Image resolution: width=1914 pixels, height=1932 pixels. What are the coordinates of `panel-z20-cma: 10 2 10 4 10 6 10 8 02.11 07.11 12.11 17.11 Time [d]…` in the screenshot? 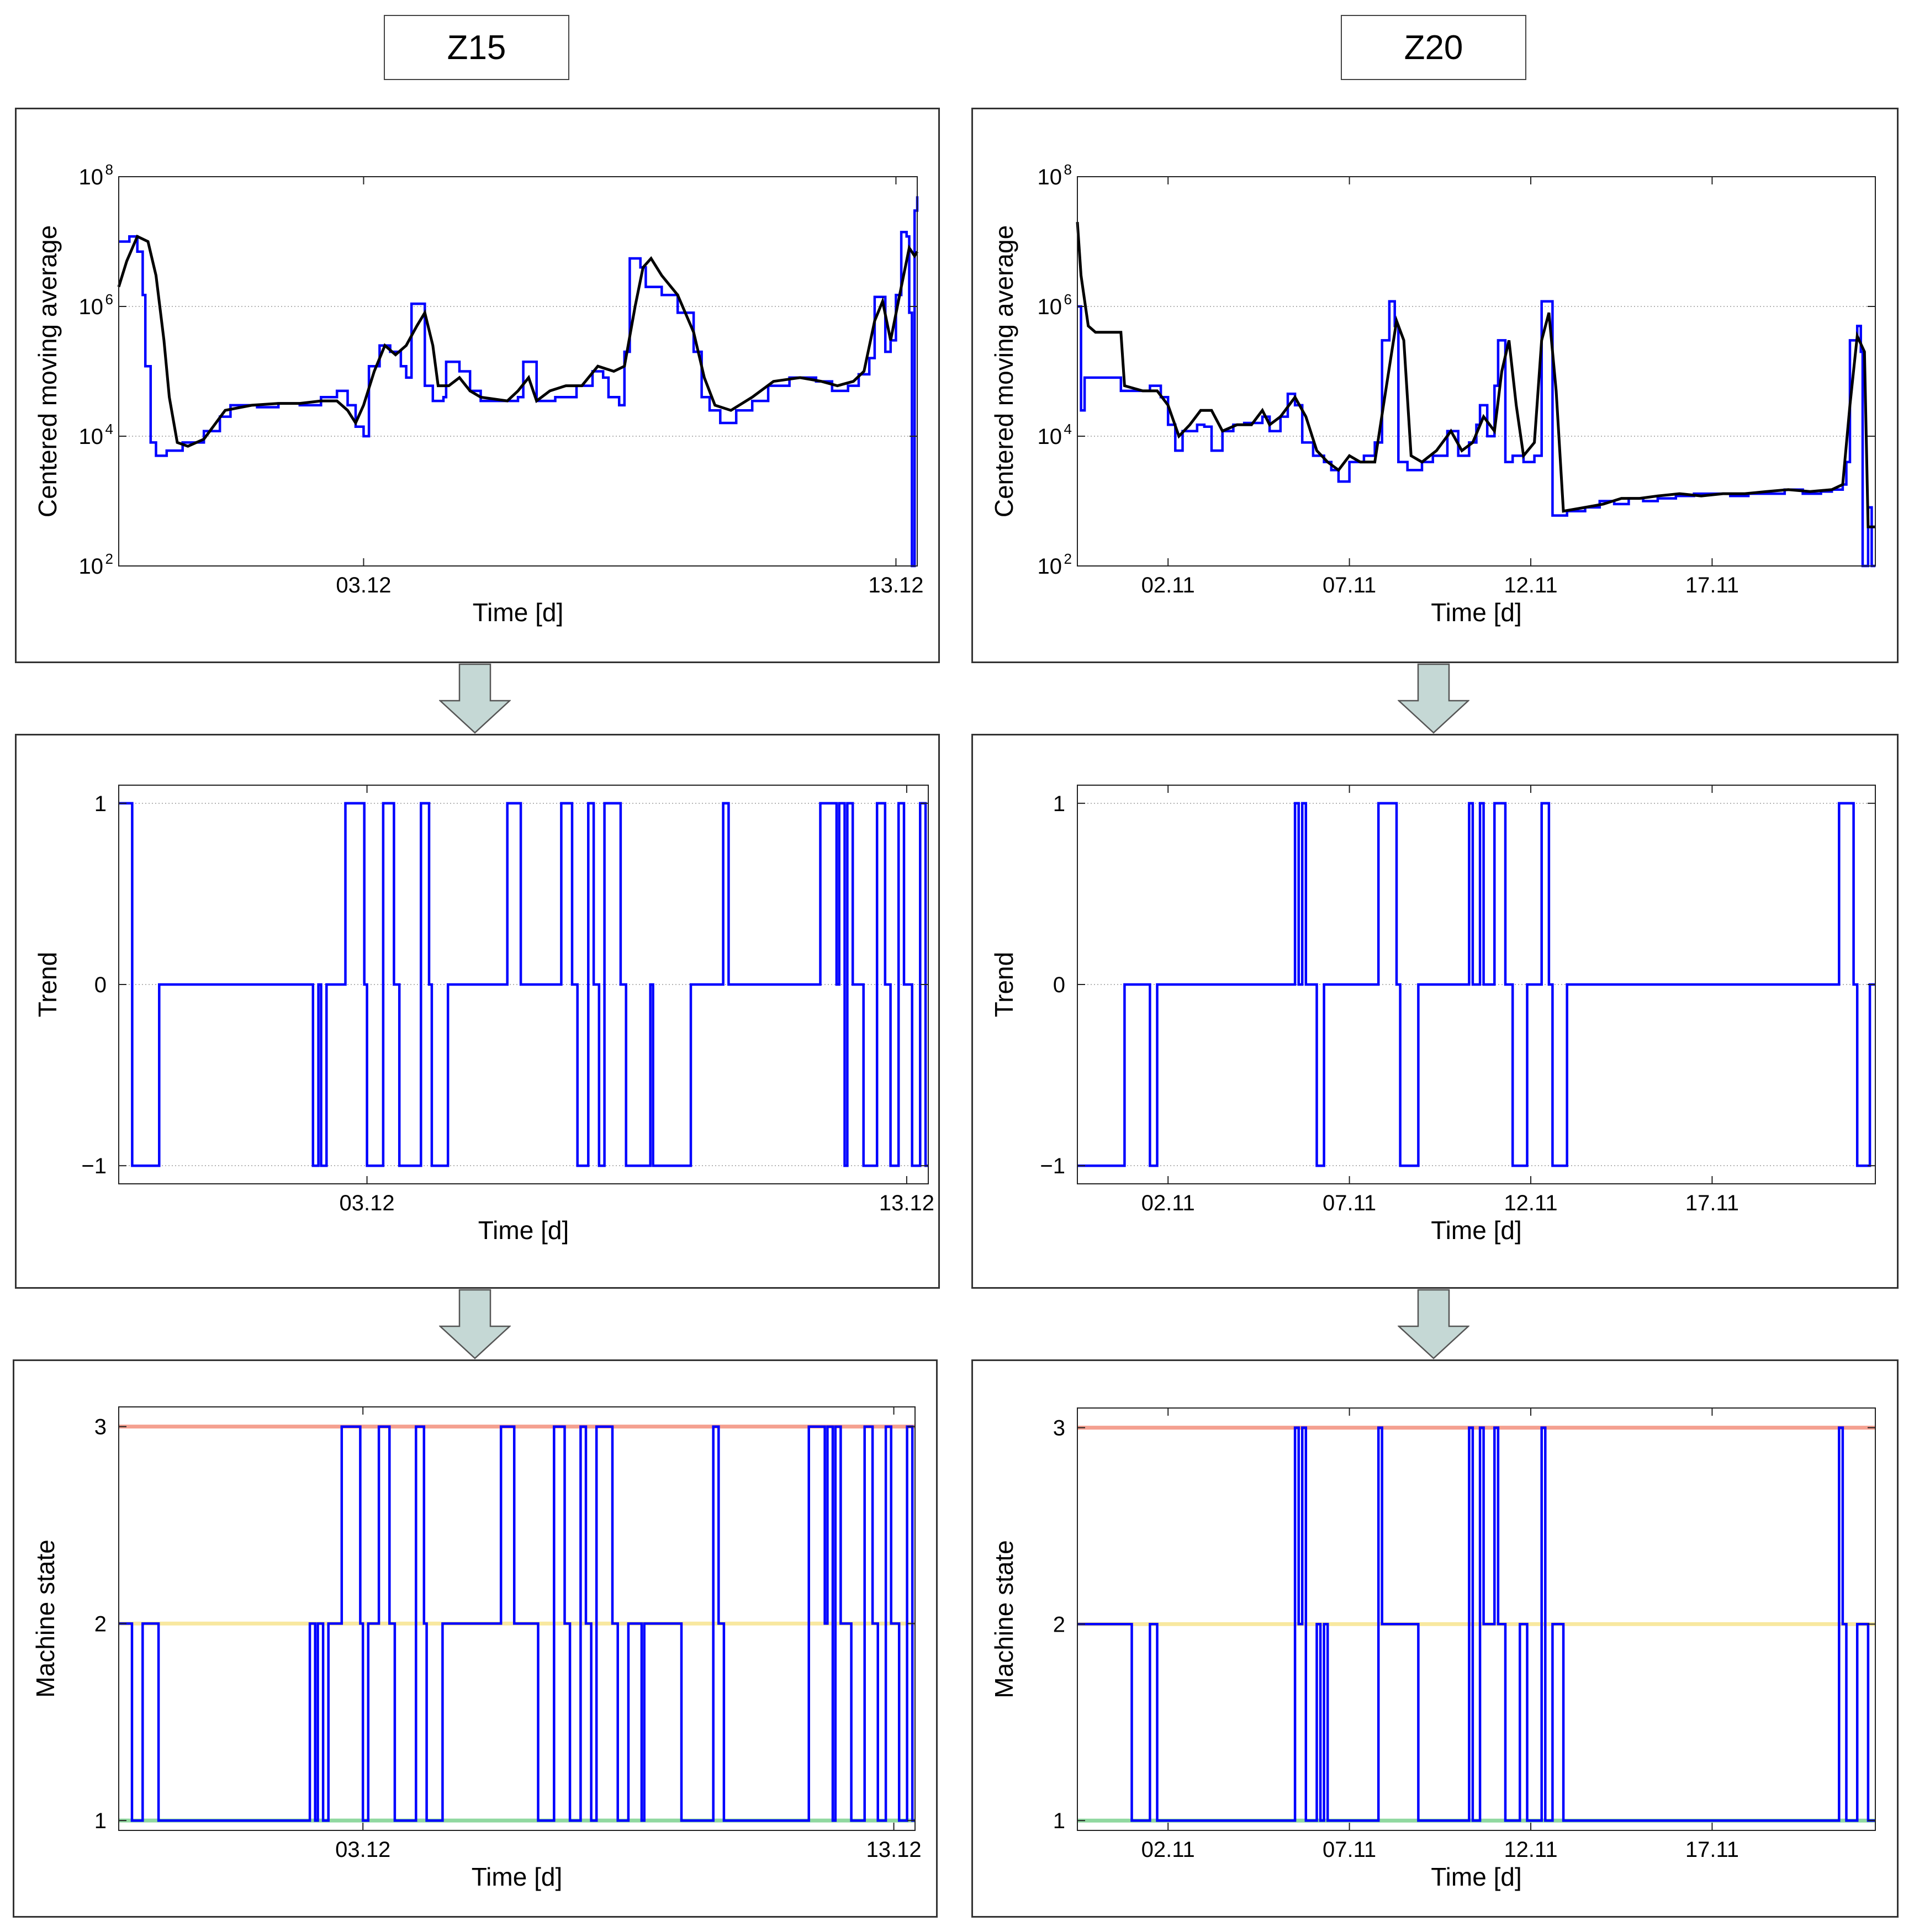 It's located at (1435, 385).